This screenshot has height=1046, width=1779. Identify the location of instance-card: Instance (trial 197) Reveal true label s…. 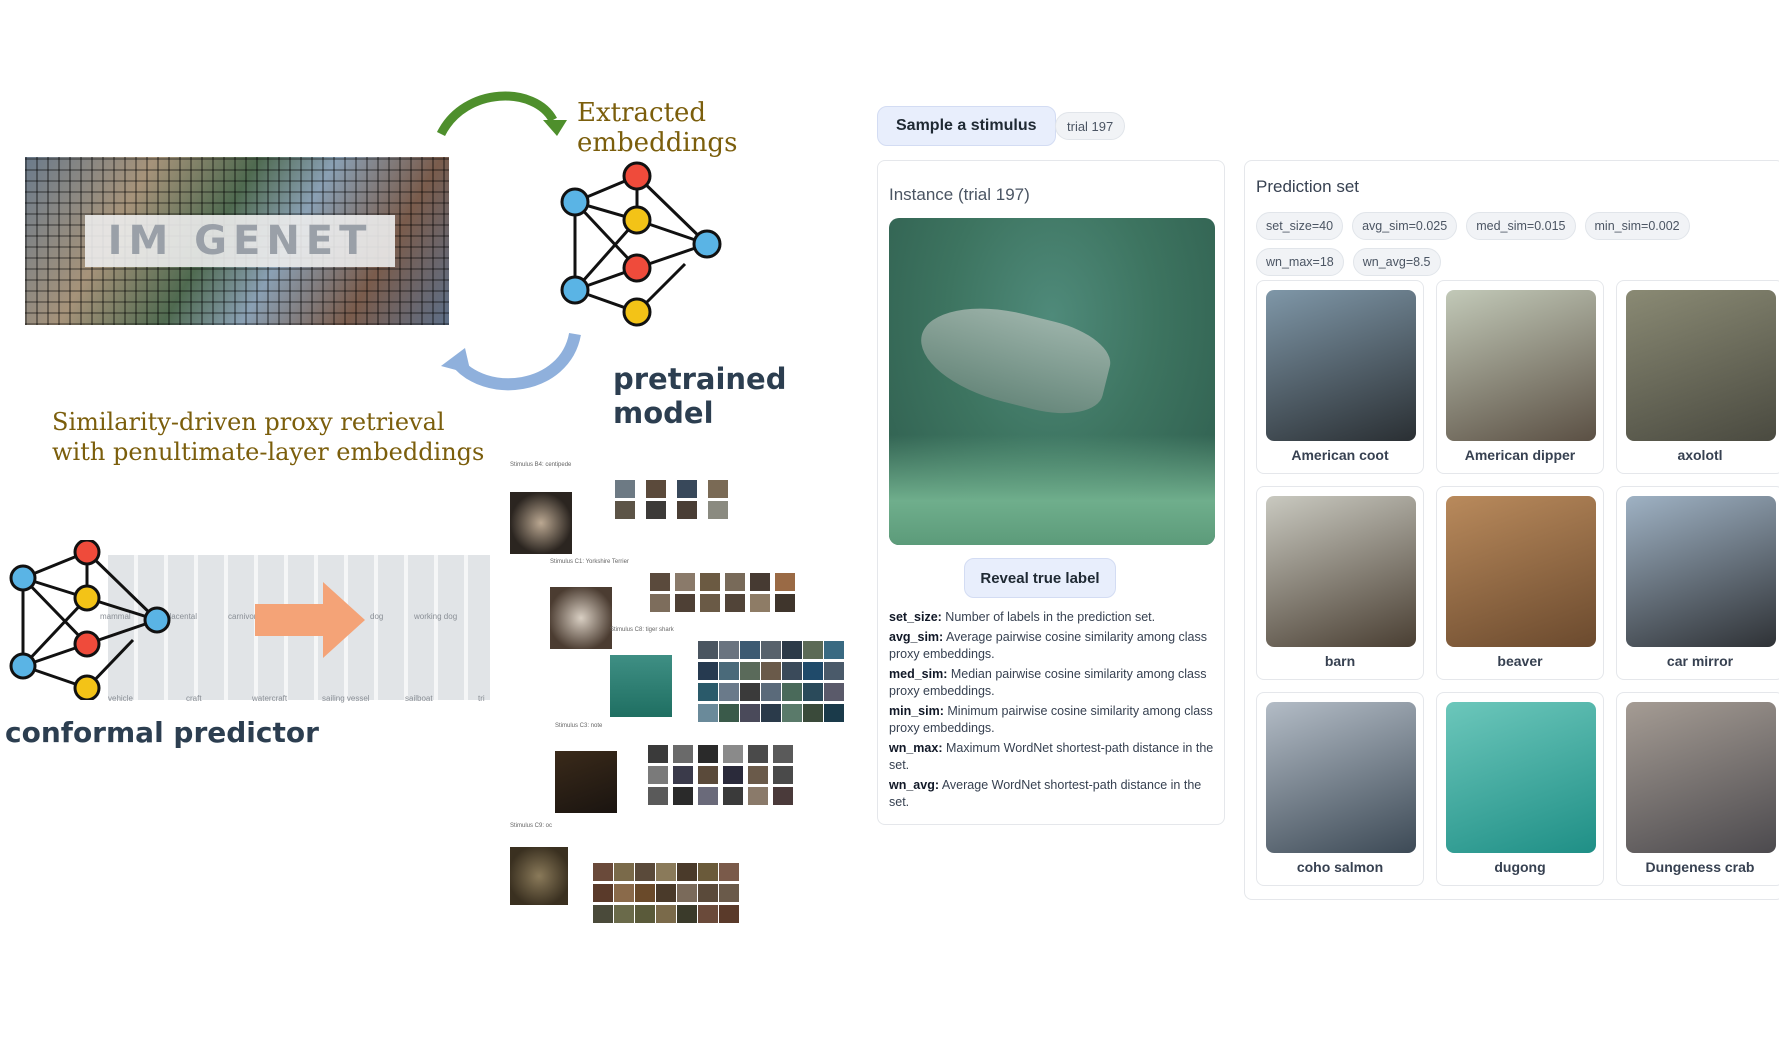
(1051, 492).